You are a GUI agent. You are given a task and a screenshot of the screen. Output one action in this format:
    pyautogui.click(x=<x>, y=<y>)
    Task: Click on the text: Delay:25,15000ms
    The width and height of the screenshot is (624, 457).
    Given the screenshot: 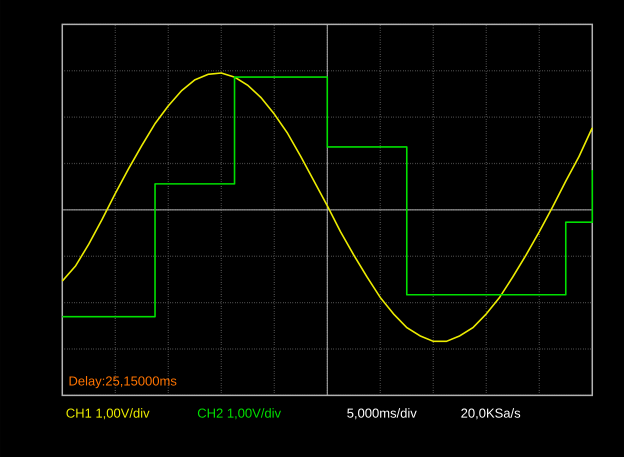 What is the action you would take?
    pyautogui.click(x=123, y=382)
    